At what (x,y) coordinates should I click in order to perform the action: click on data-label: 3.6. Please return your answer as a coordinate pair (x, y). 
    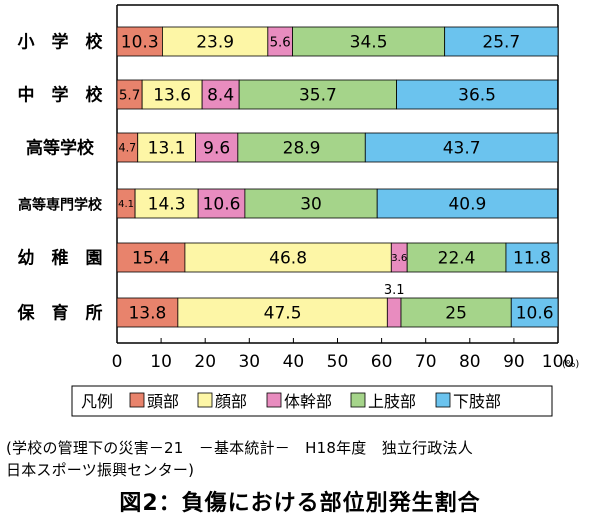
    Looking at the image, I should click on (399, 258).